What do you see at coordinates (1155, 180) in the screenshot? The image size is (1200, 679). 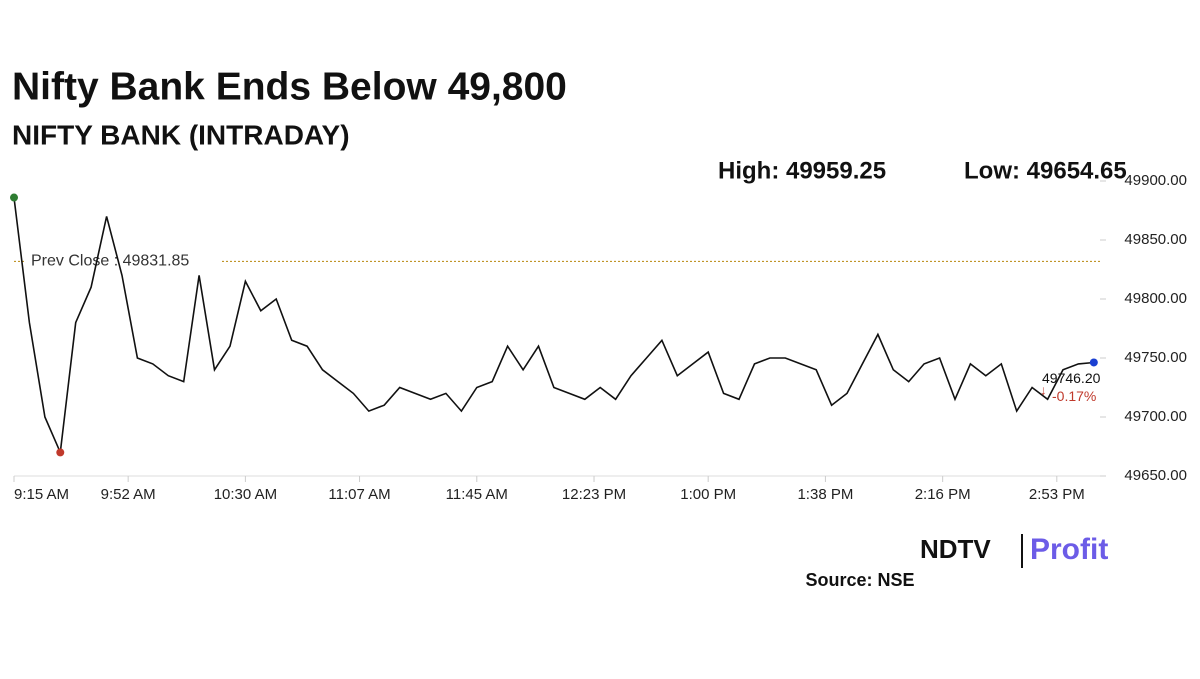 I see `y-tick-label: 49900.00` at bounding box center [1155, 180].